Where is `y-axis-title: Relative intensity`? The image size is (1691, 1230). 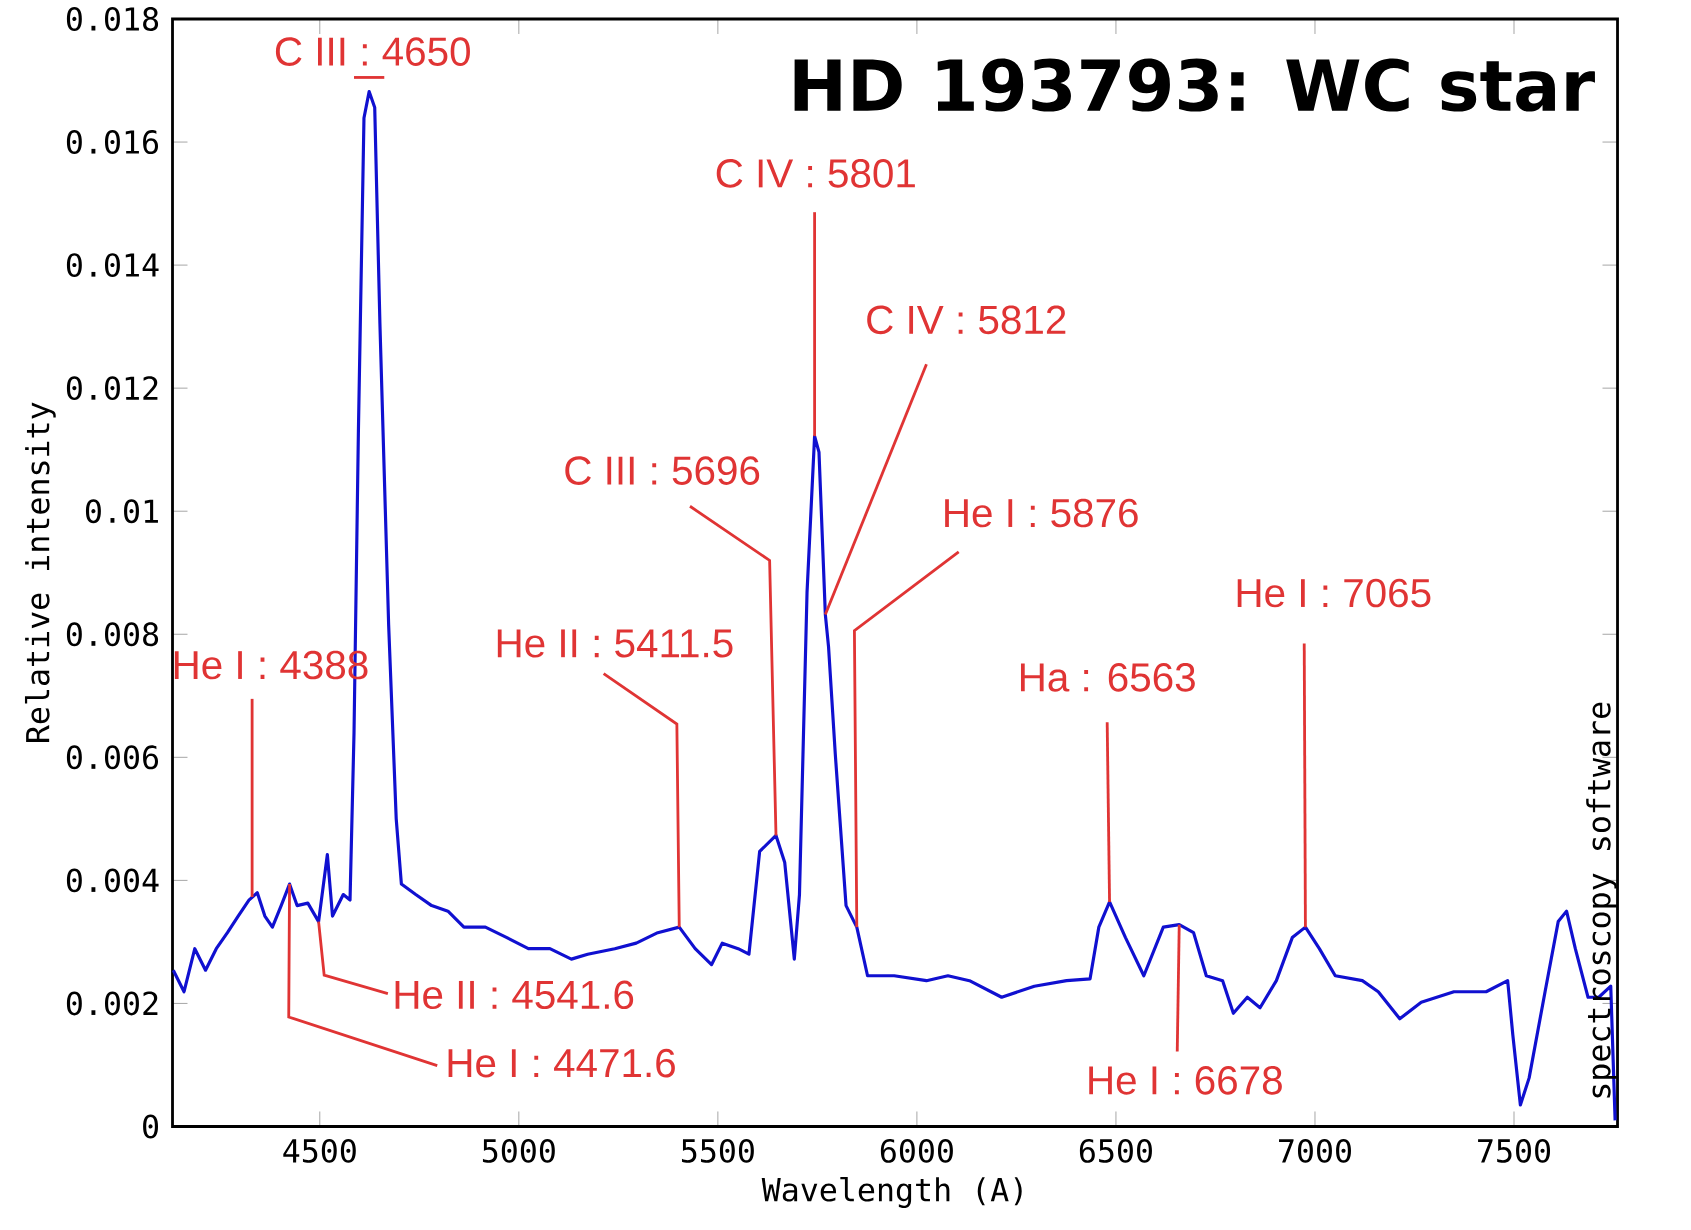
y-axis-title: Relative intensity is located at coordinates (40, 572).